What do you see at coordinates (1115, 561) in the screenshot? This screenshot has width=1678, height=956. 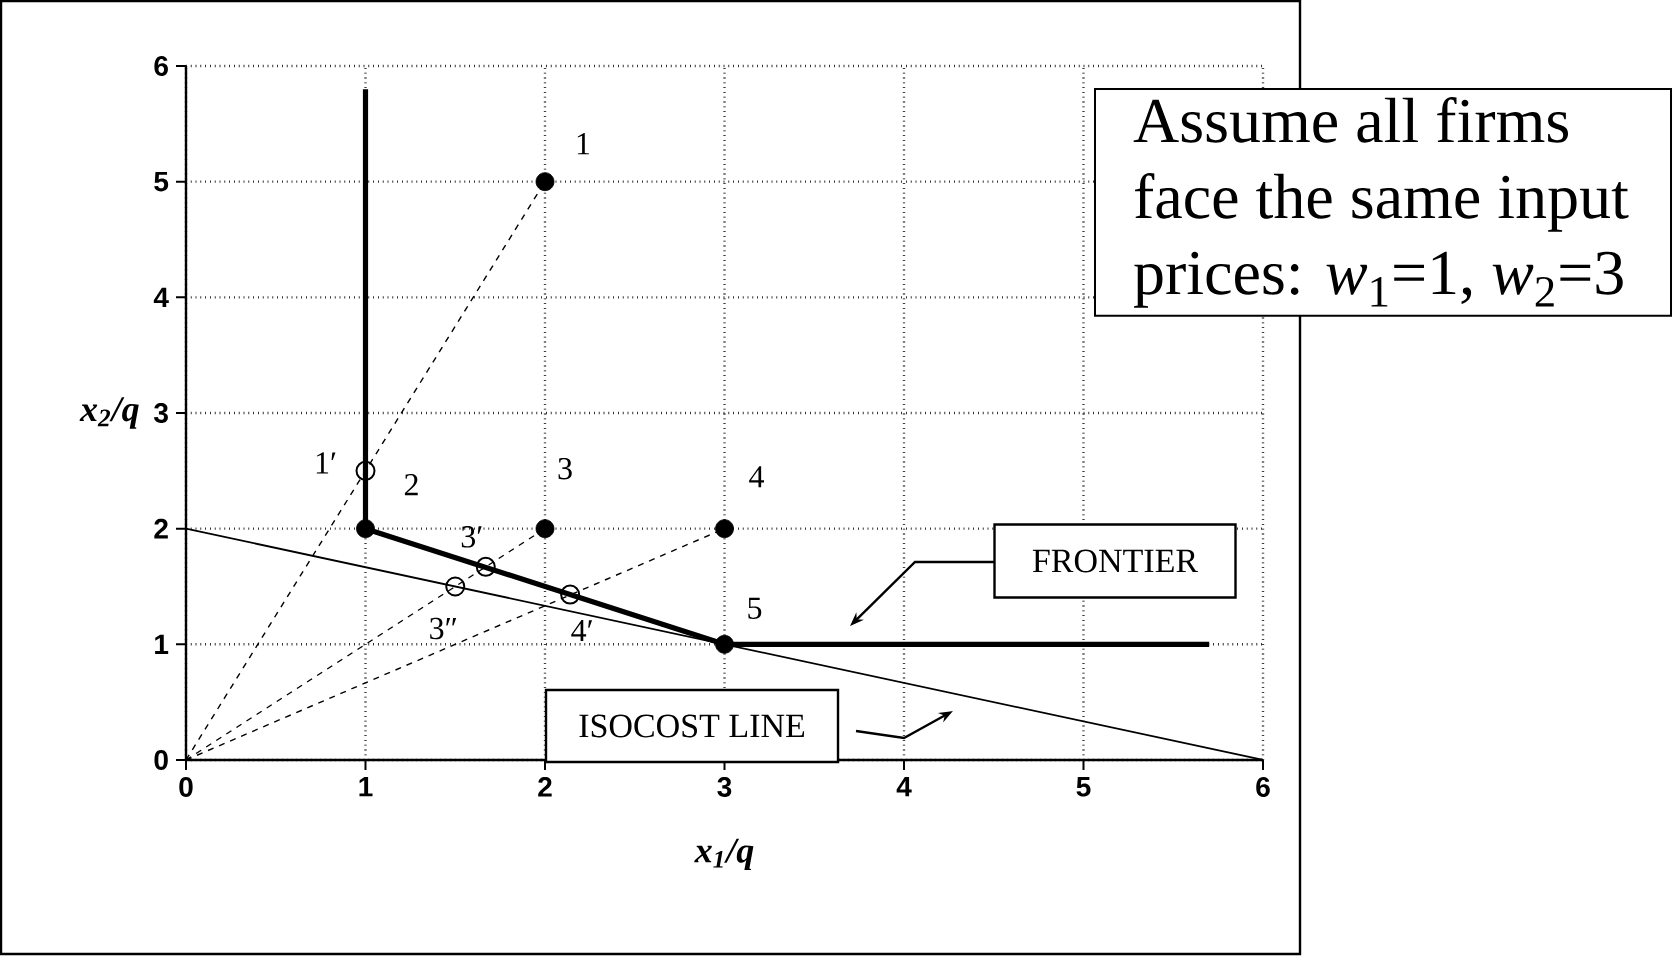 I see `annotation: FRONTIER` at bounding box center [1115, 561].